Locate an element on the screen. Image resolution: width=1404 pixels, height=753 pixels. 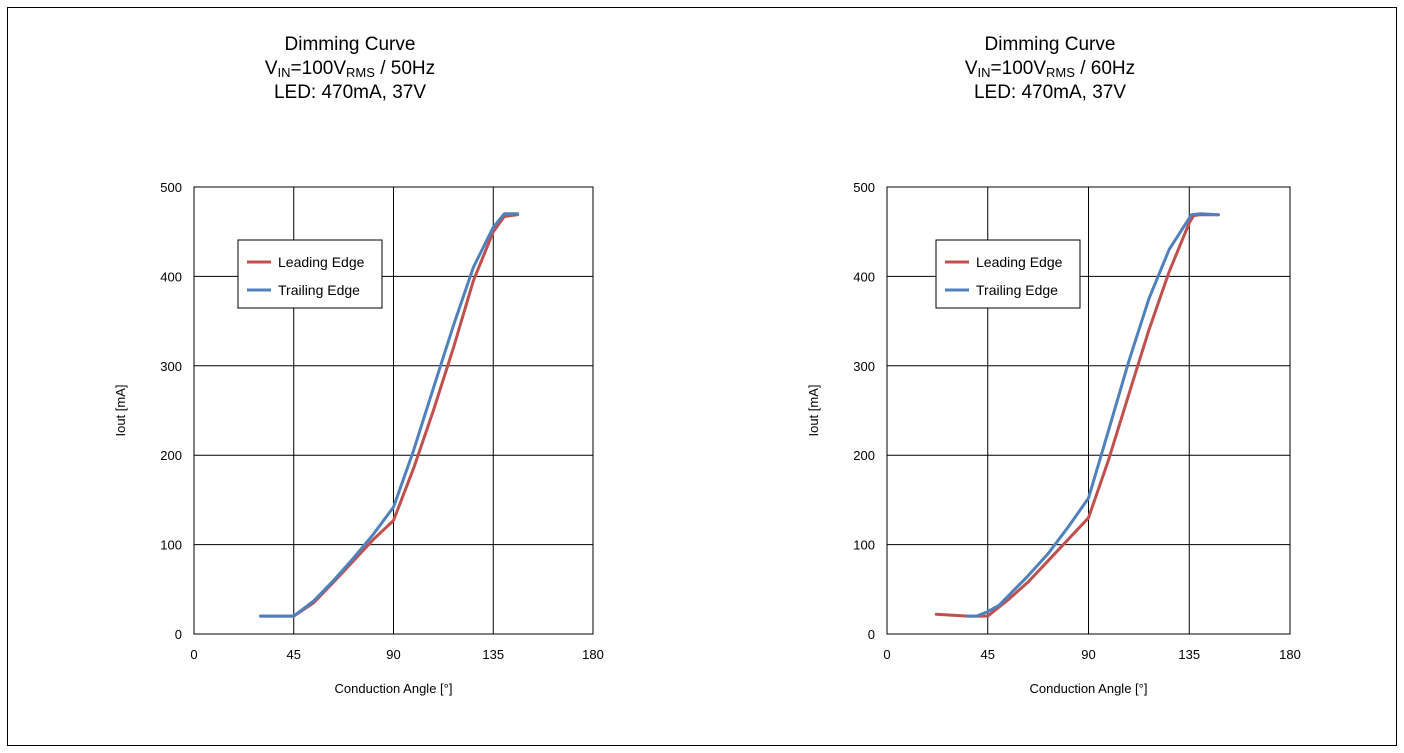
series-line-leading-edge is located at coordinates (1077, 415).